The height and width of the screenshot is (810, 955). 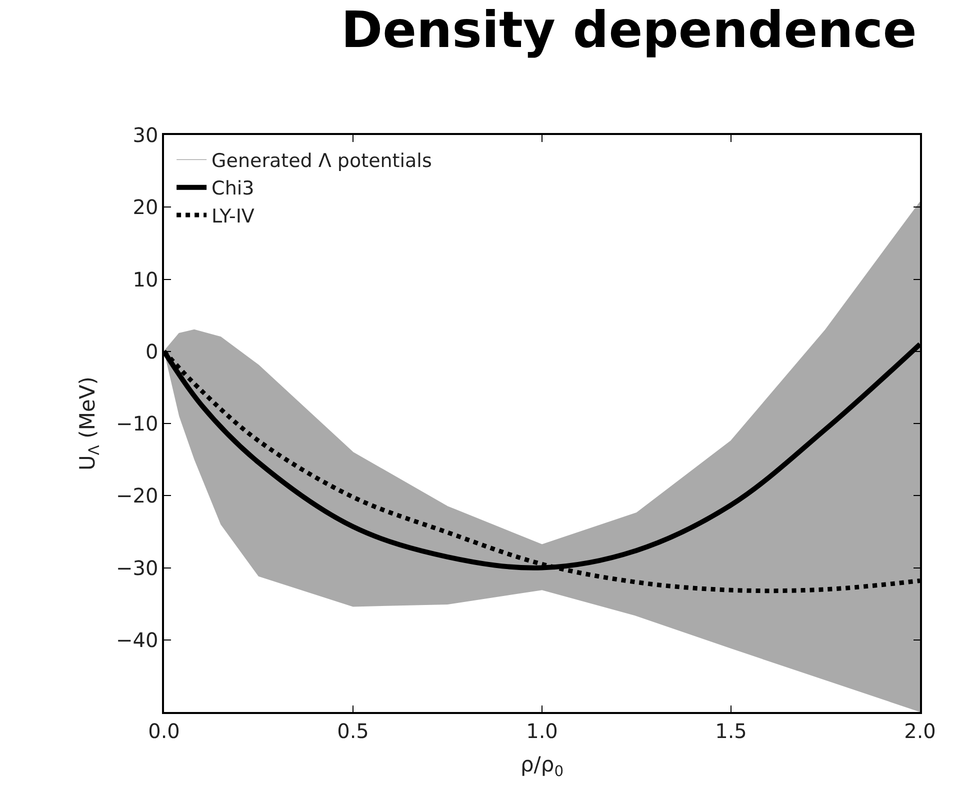 I want to click on legend-label: LY-IV, so click(x=233, y=216).